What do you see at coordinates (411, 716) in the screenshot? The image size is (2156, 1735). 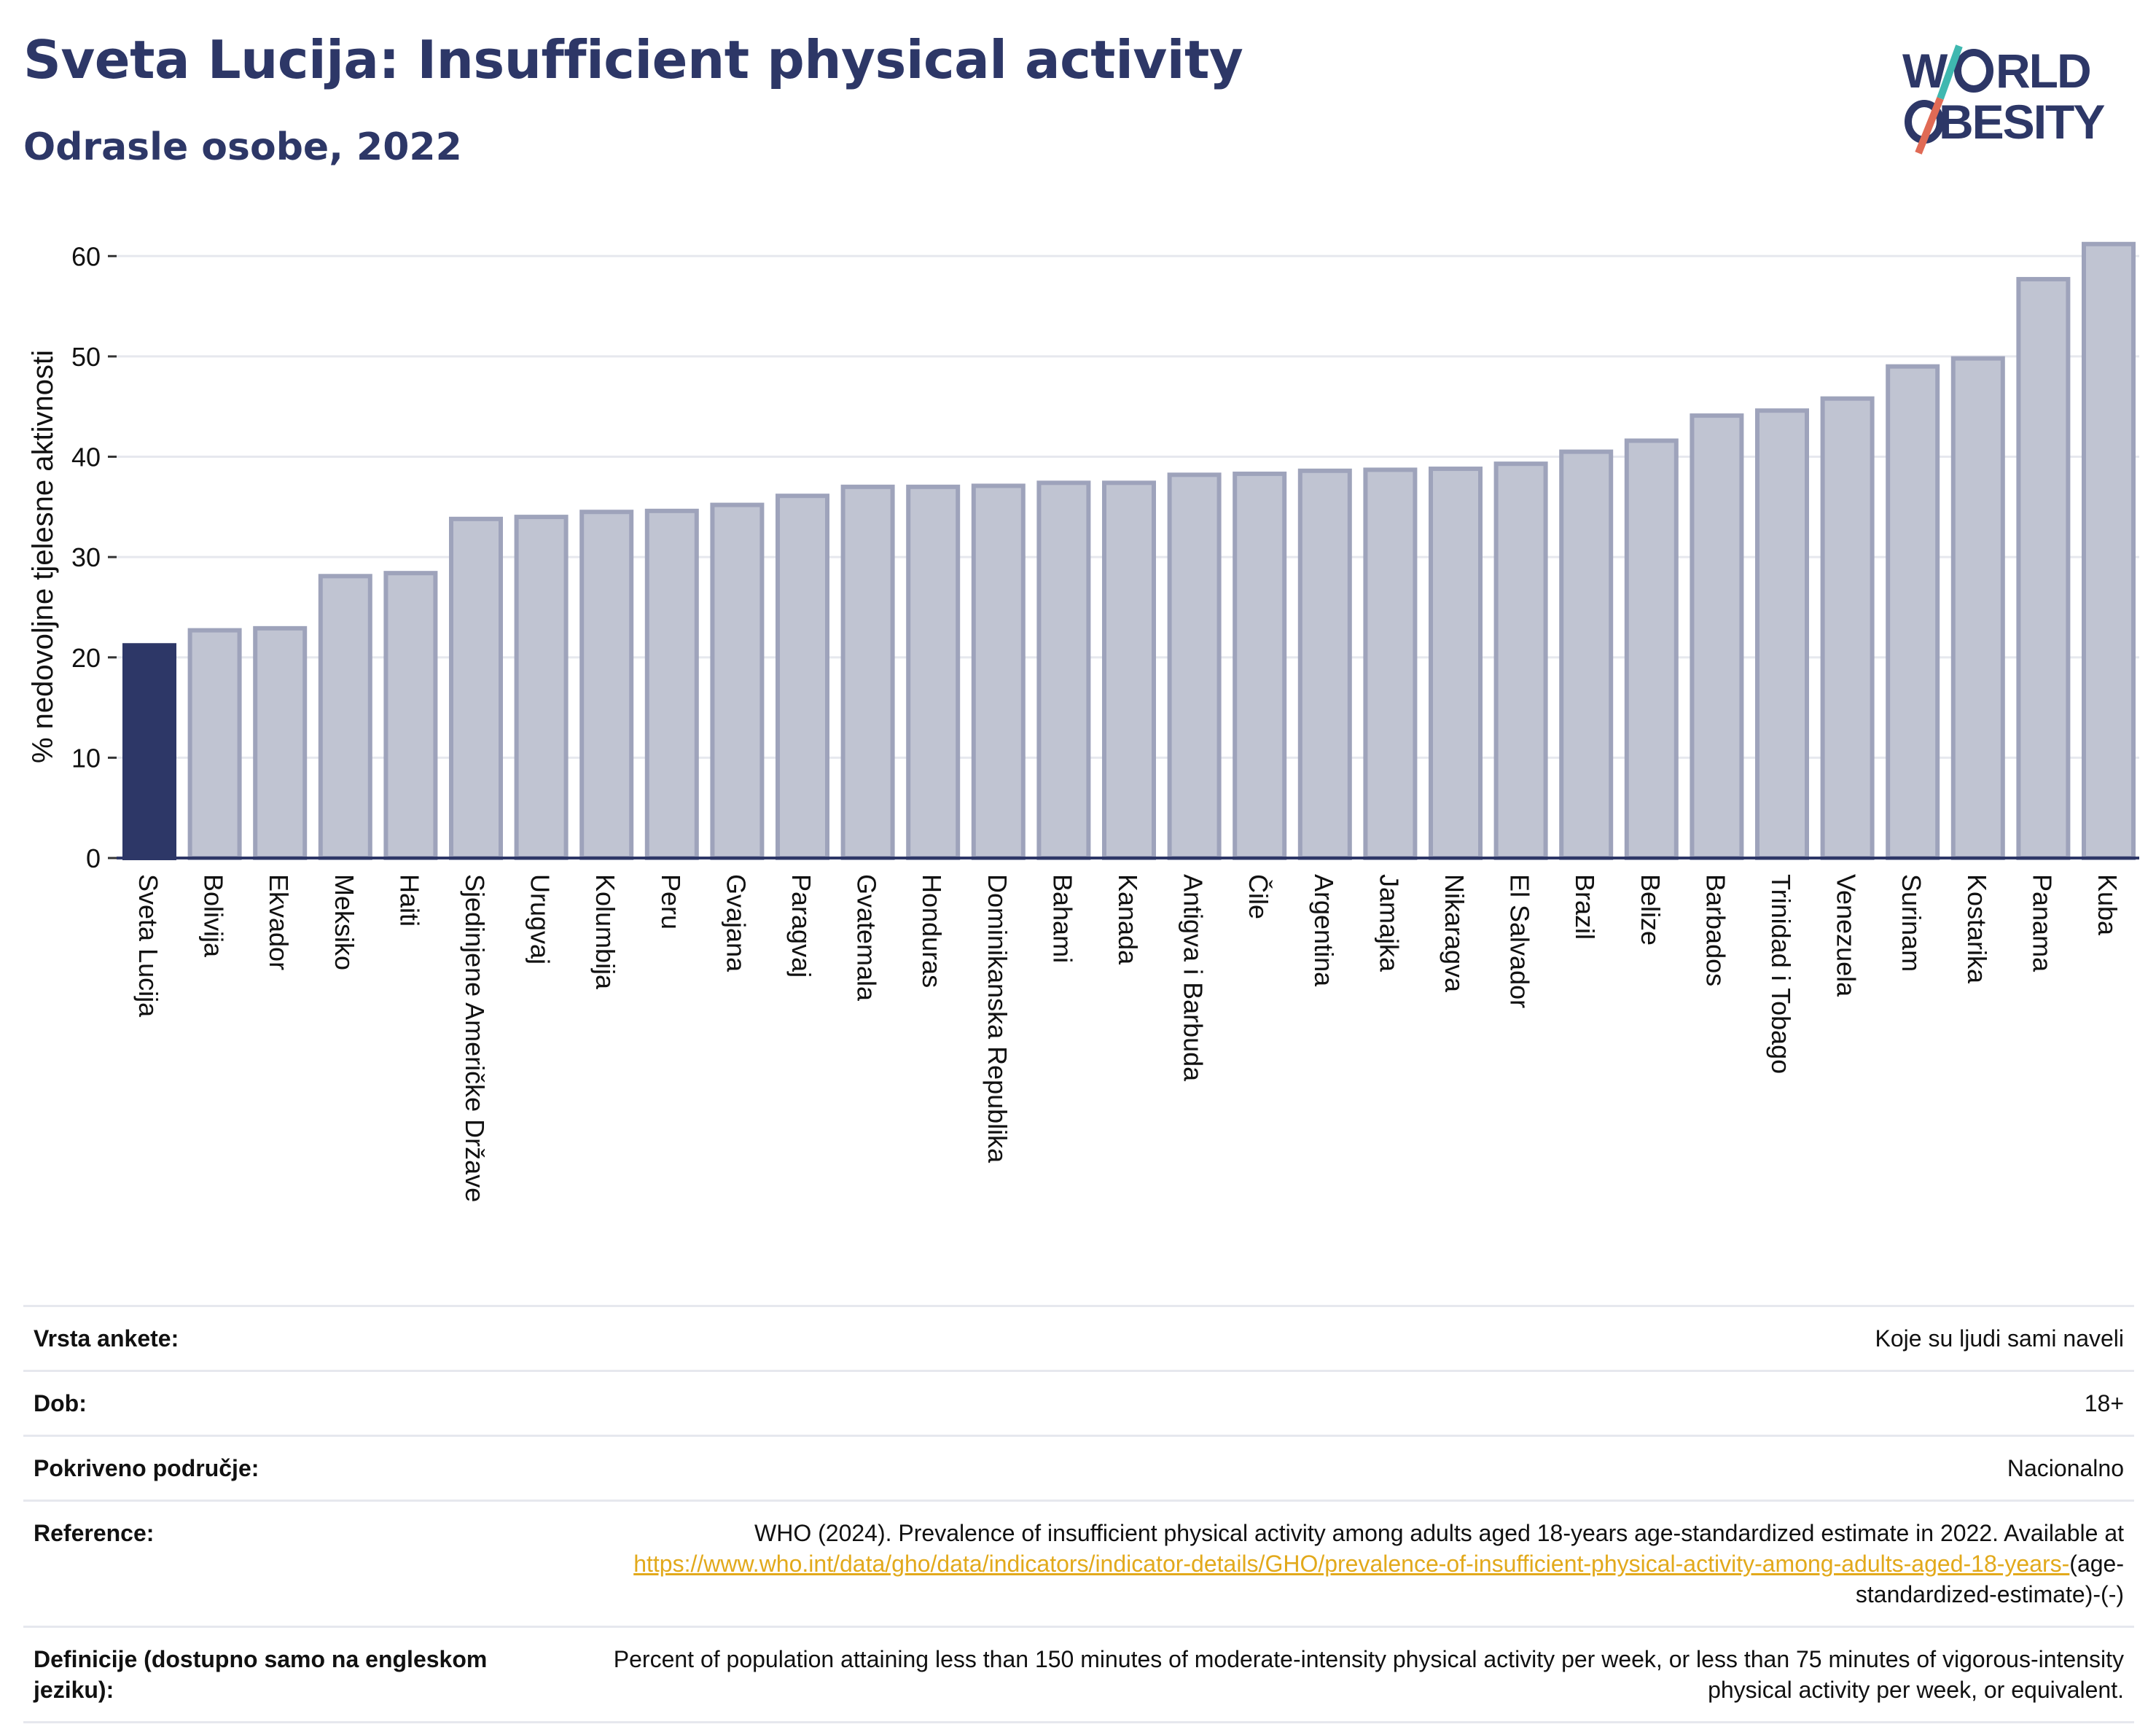 I see `bar-haiti` at bounding box center [411, 716].